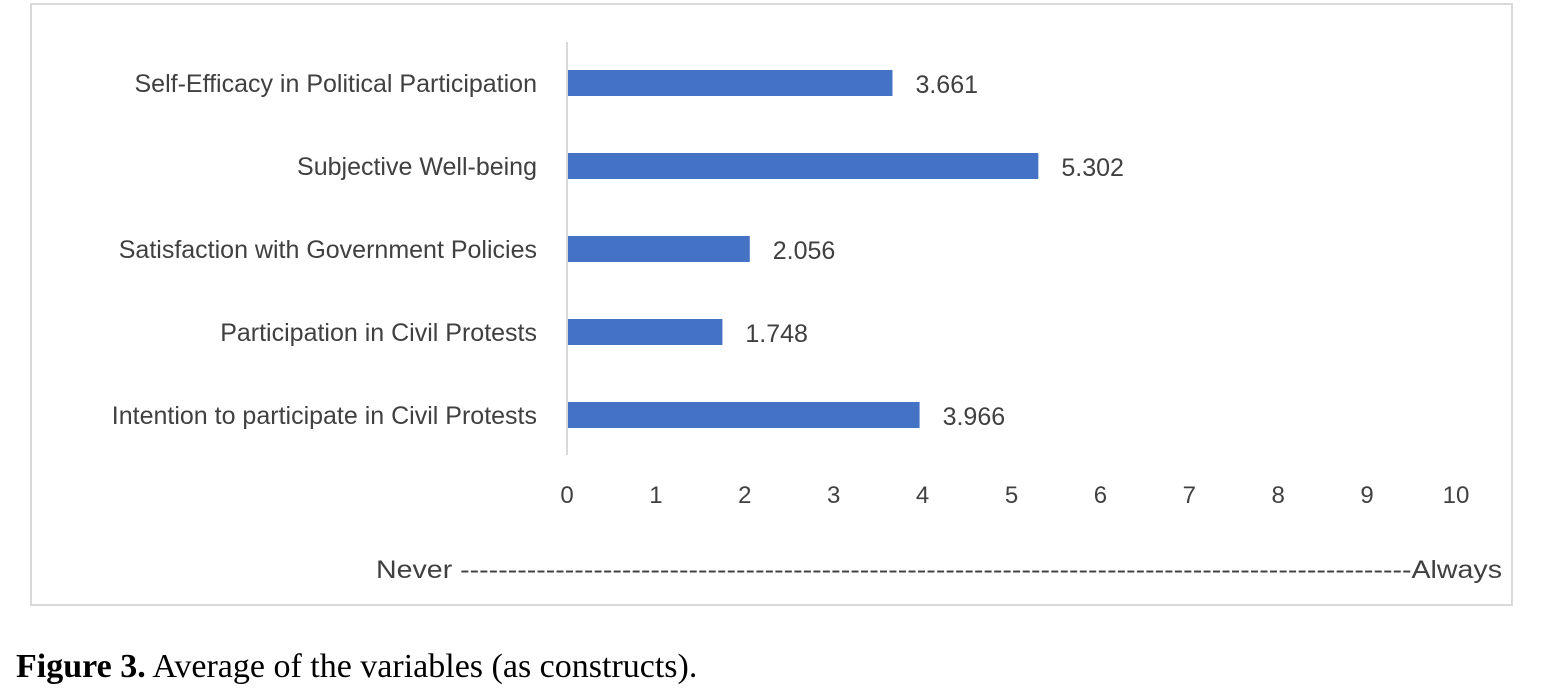 The width and height of the screenshot is (1542, 698). Describe the element at coordinates (1189, 495) in the screenshot. I see `x-tick-label: 7` at that location.